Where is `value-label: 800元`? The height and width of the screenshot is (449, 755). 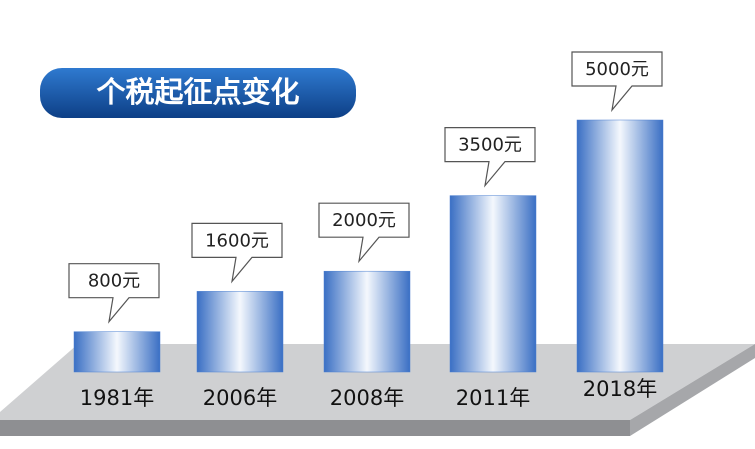 value-label: 800元 is located at coordinates (114, 281).